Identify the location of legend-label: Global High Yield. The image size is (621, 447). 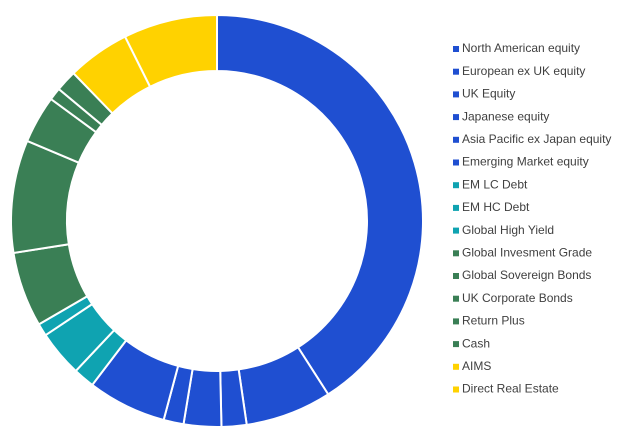
(508, 230).